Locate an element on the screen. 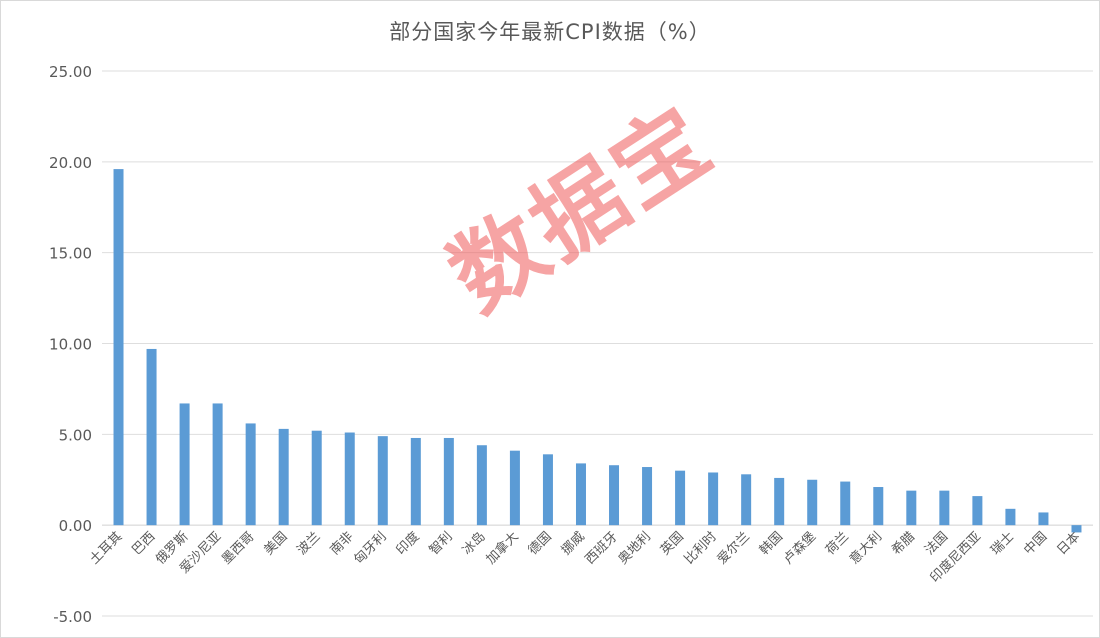 This screenshot has height=638, width=1100. x-tick-label: 加拿大 is located at coordinates (502, 548).